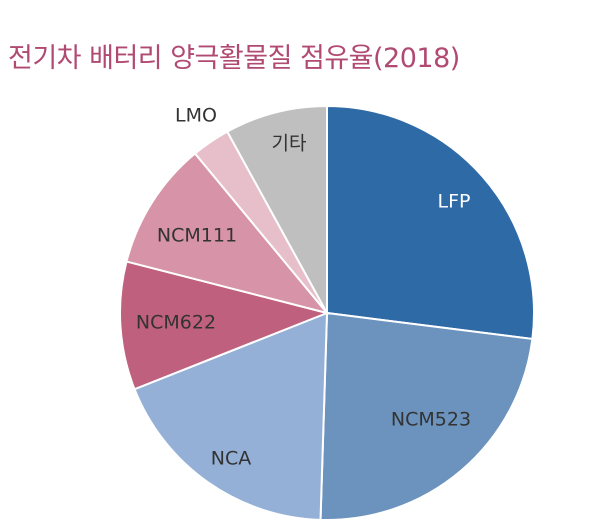 This screenshot has height=529, width=614. What do you see at coordinates (289, 144) in the screenshot?
I see `slice-label-6: 기타` at bounding box center [289, 144].